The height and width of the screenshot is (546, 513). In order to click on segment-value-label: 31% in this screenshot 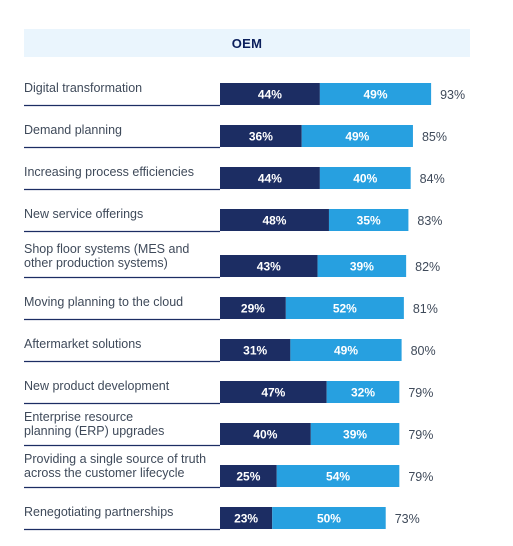, I will do `click(255, 351)`.